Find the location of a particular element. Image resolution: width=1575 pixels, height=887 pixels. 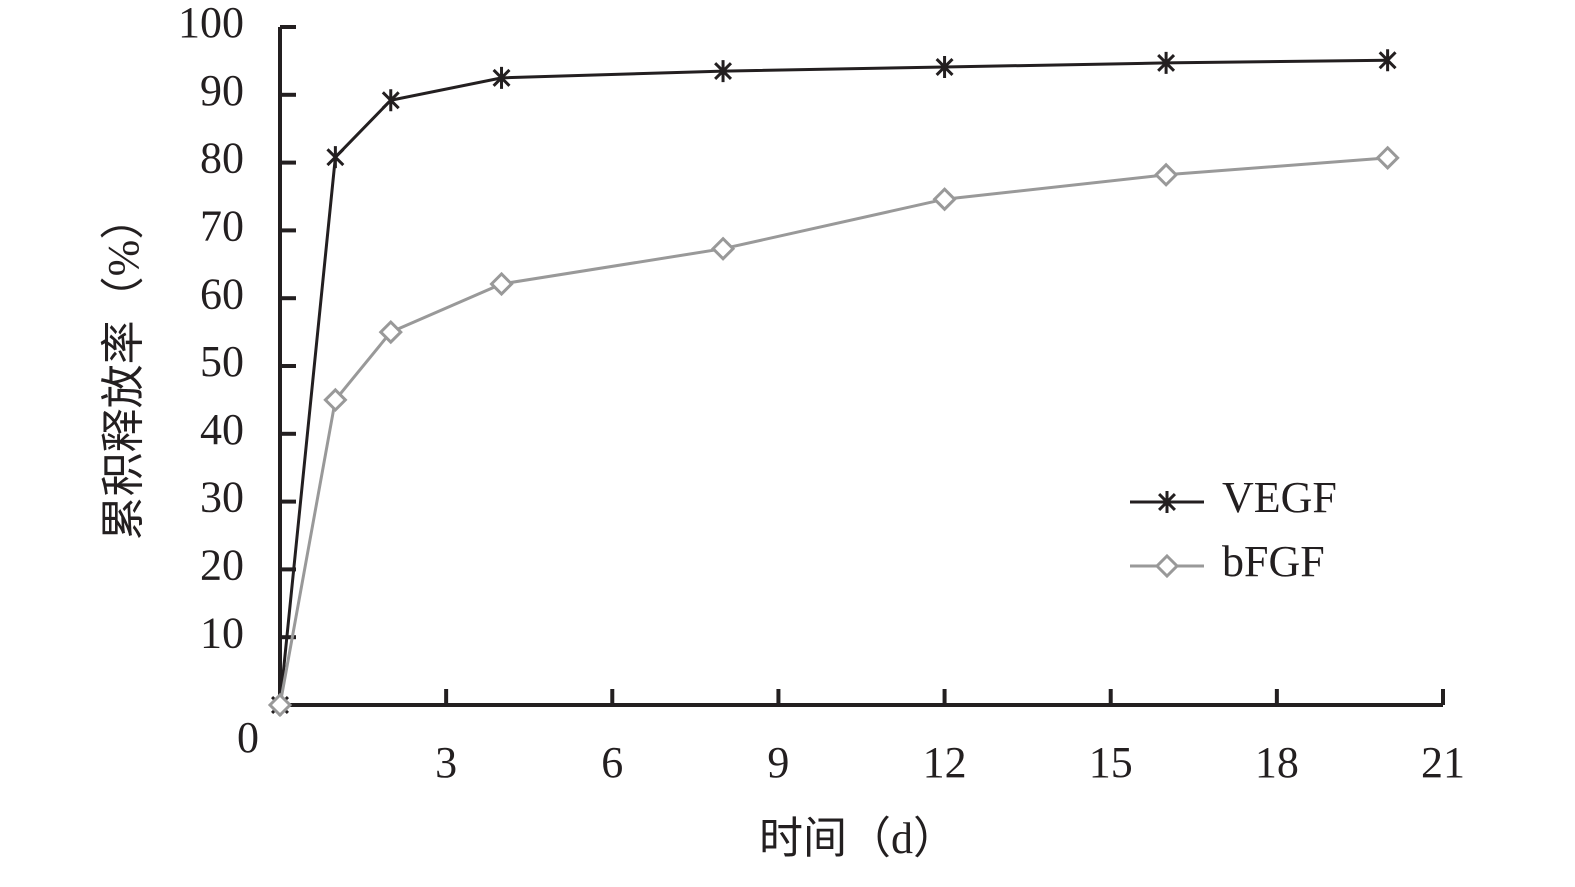

legend-label: VEGF is located at coordinates (1279, 497).